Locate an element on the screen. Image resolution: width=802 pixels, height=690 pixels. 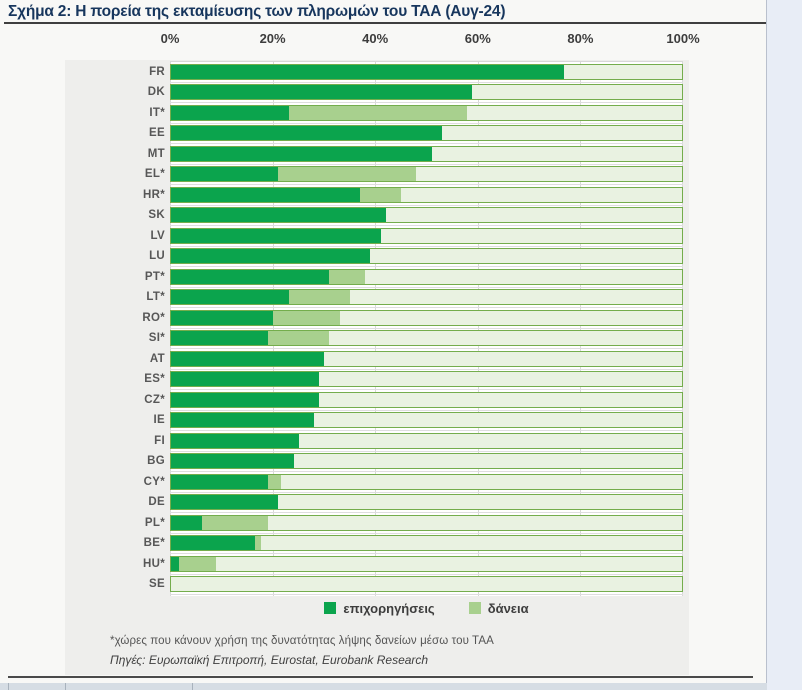
legend-item: δάνεια is located at coordinates (498, 608).